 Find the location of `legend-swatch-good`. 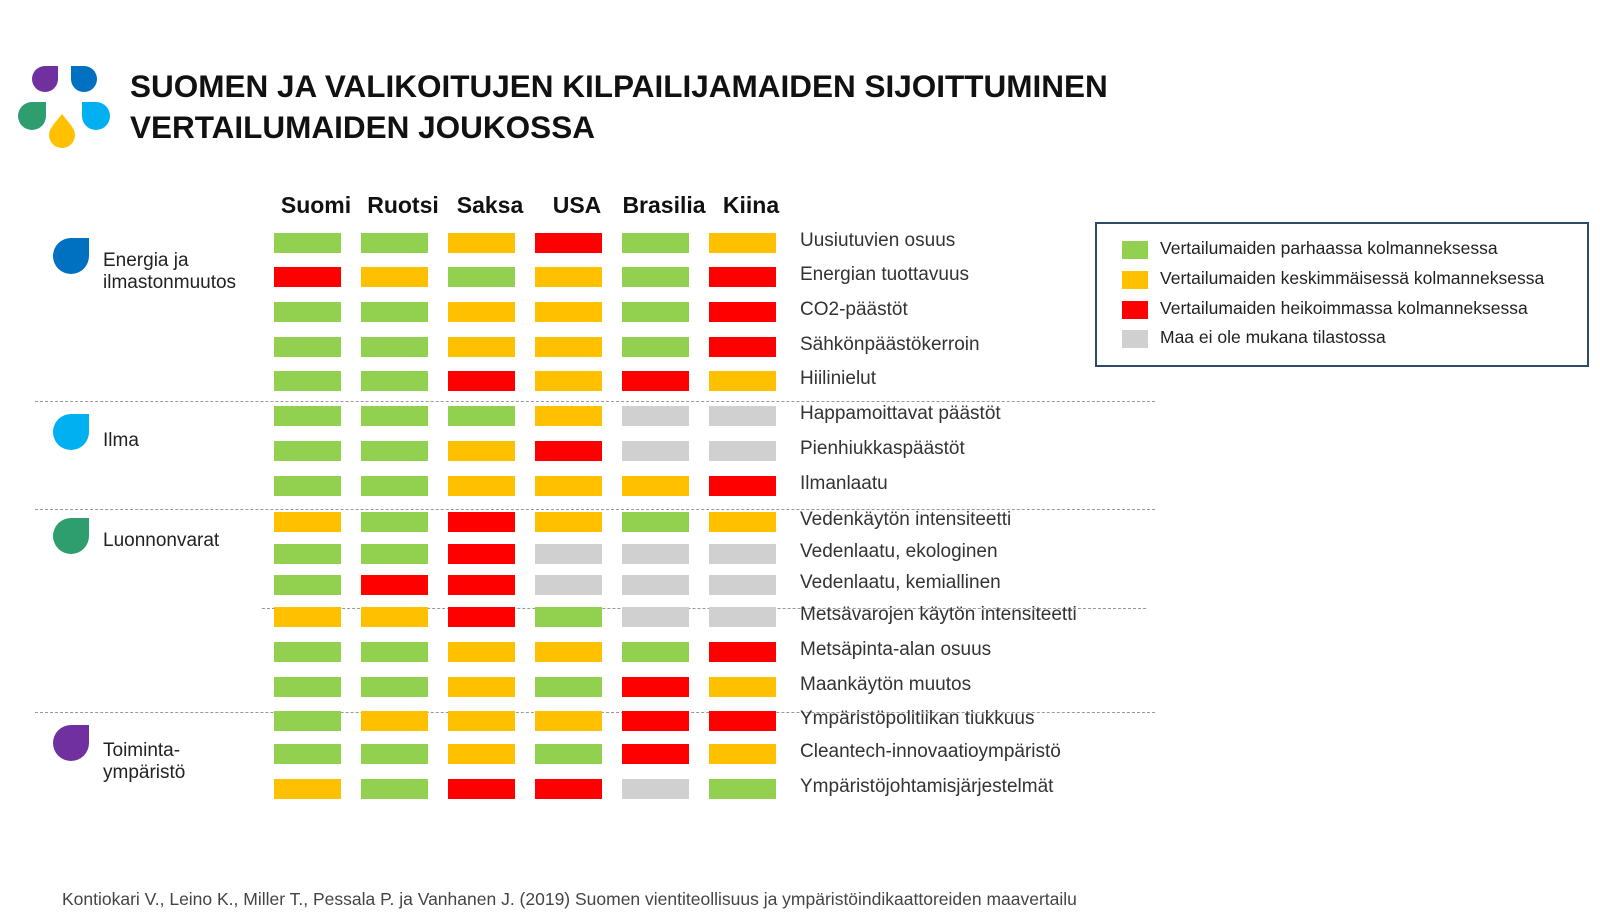

legend-swatch-good is located at coordinates (1135, 250).